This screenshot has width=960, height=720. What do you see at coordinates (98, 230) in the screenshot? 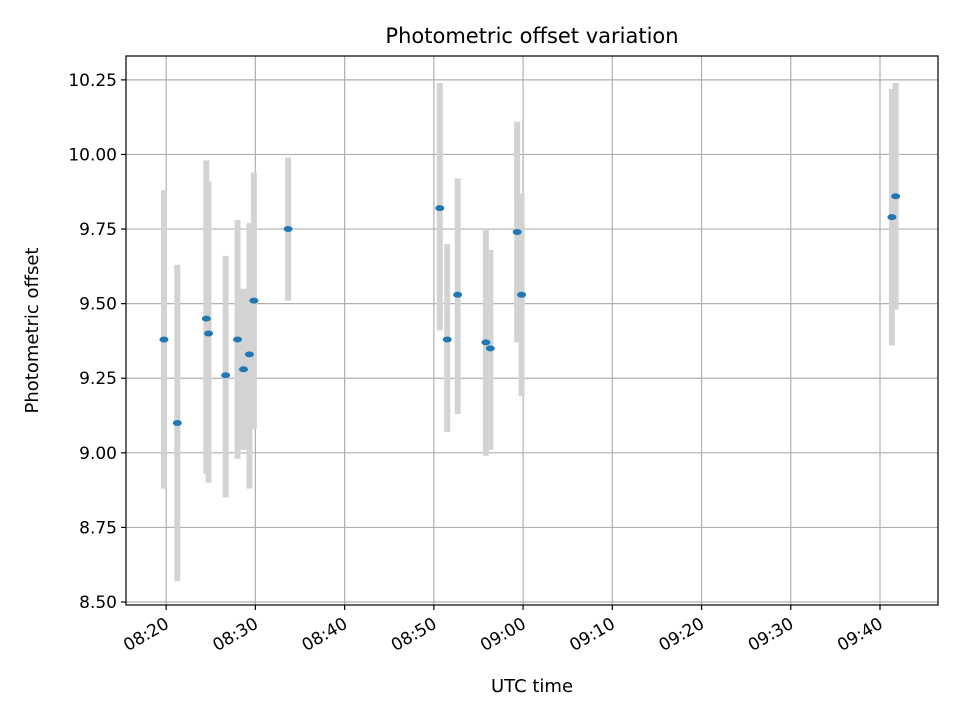
I see `y-tick-label: 9.75` at bounding box center [98, 230].